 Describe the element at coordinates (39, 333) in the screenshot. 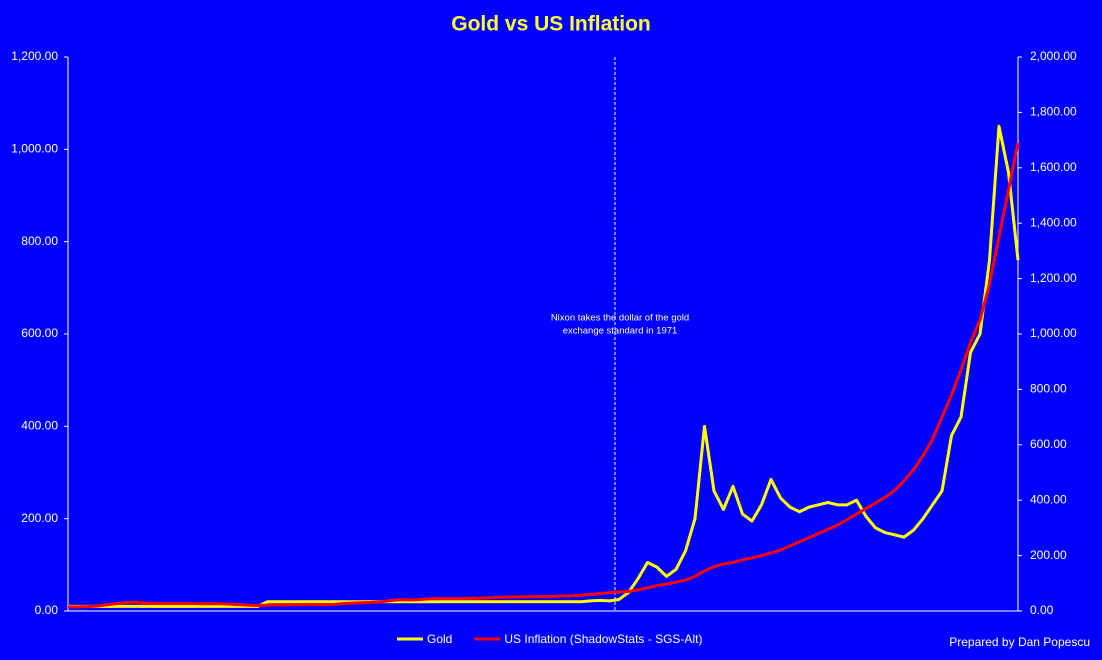

I see `y-tick-label: 600.00` at that location.